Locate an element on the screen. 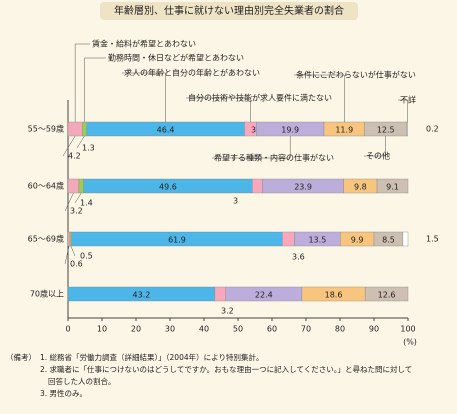 The height and width of the screenshot is (414, 457). note: 1. 総務省「労働力調査（詳細結果）」（2004年）により特別集計。 is located at coordinates (151, 357).